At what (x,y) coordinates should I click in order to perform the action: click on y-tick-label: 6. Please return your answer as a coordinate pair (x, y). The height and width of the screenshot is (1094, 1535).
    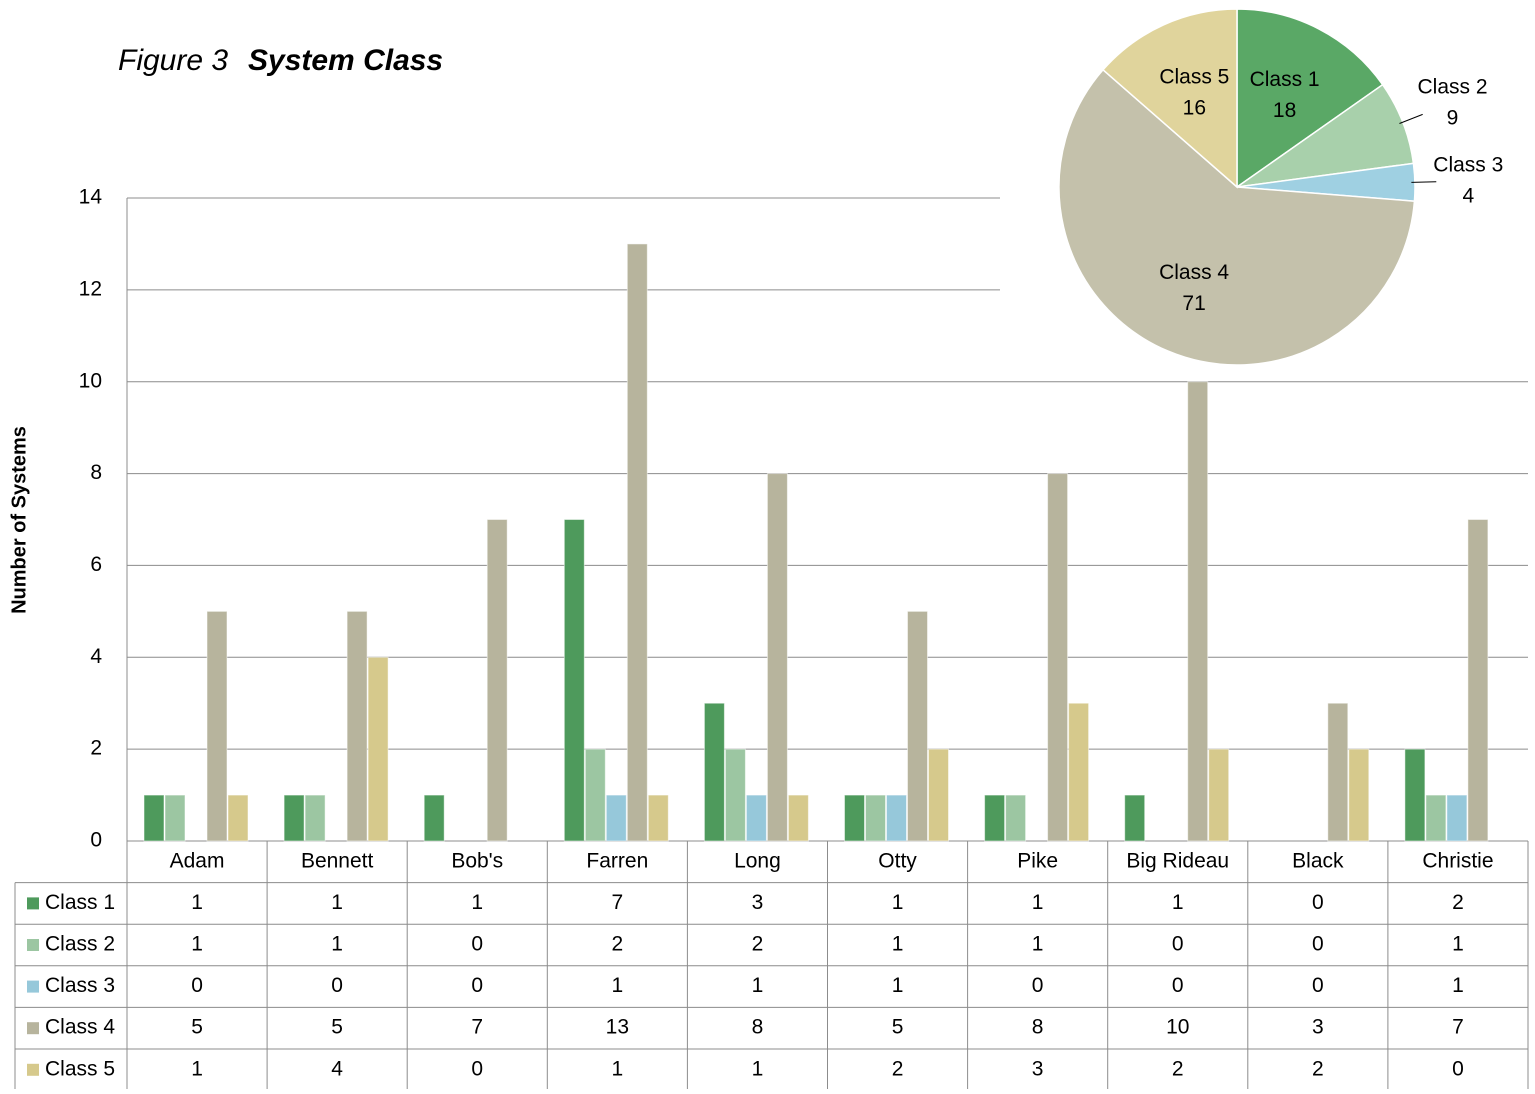
    Looking at the image, I should click on (96, 564).